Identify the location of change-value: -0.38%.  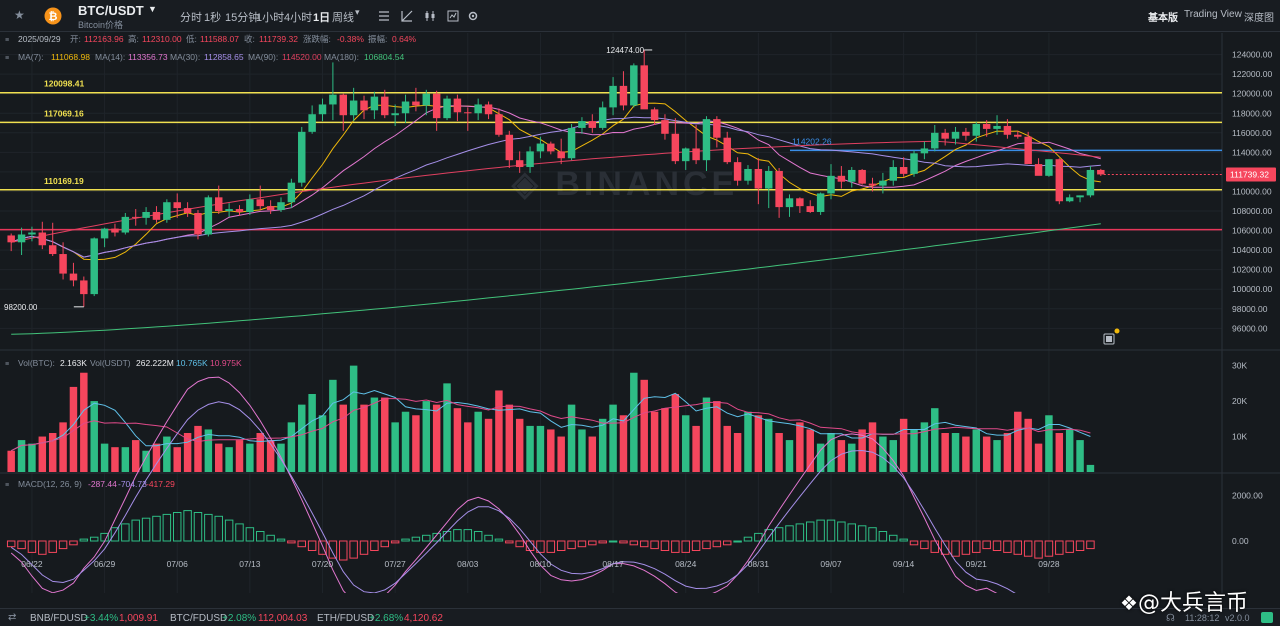
(350, 39).